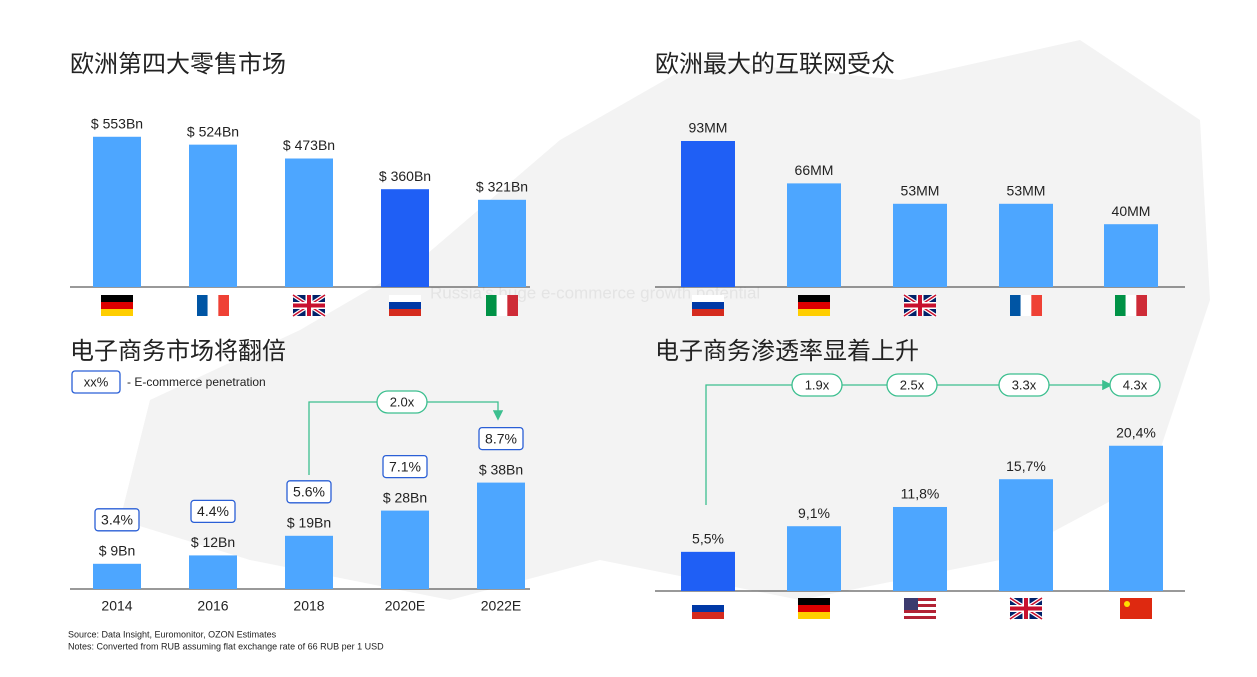 The height and width of the screenshot is (677, 1257). I want to click on x-tick-label: 2020E, so click(405, 606).